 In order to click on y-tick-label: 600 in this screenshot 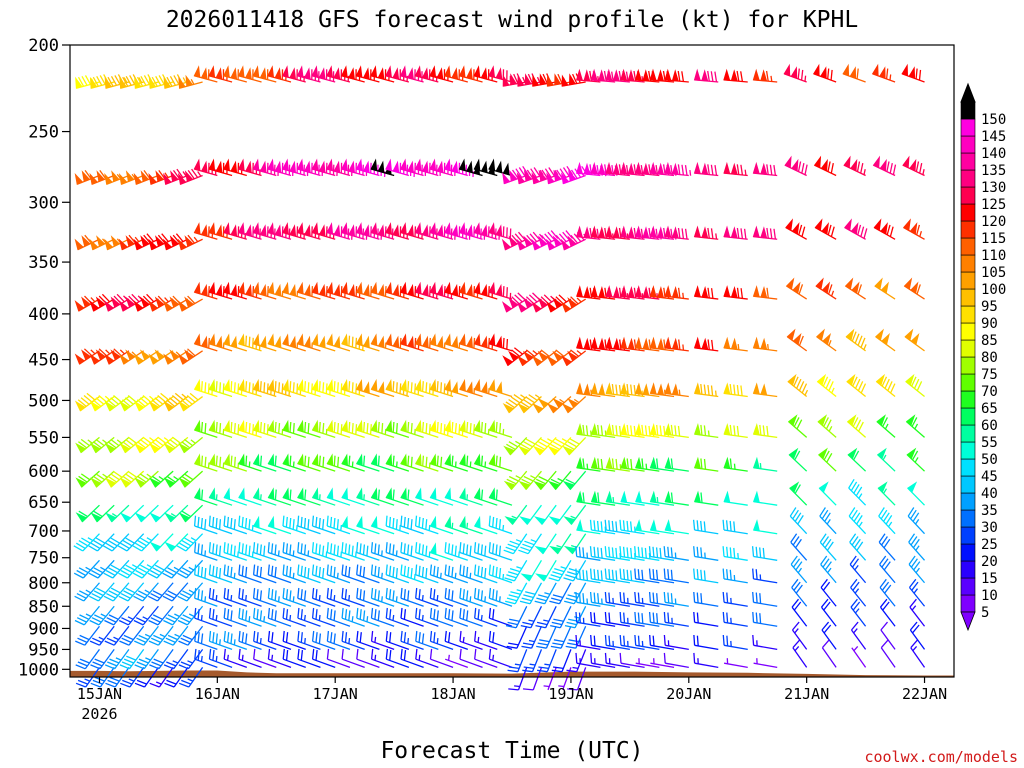, I will do `click(43, 472)`.